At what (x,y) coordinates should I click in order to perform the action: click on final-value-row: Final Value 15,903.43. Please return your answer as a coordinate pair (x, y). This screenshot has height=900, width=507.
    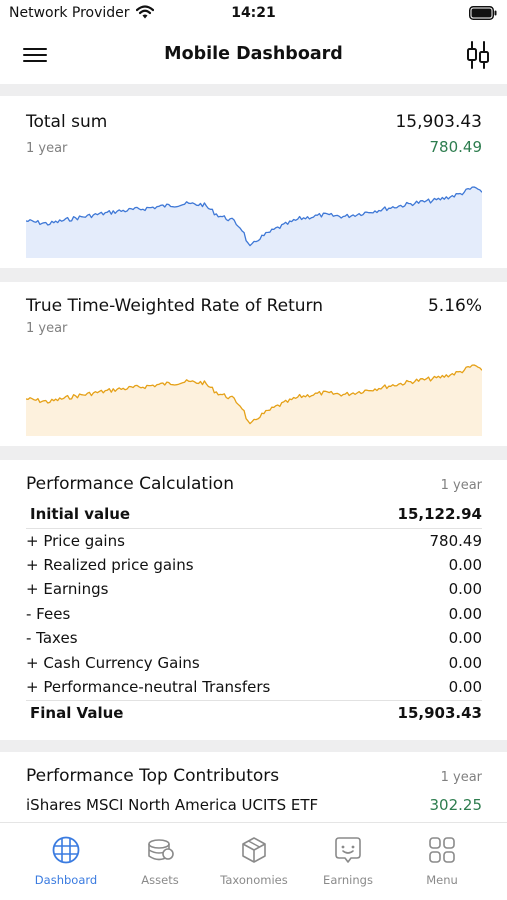
    Looking at the image, I should click on (254, 713).